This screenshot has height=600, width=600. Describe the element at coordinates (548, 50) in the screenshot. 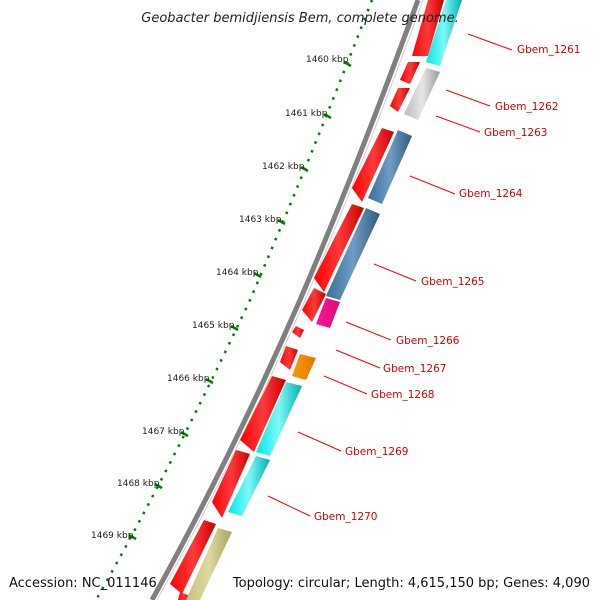

I see `gene-label-gbem-1261: Gbem_1261` at that location.